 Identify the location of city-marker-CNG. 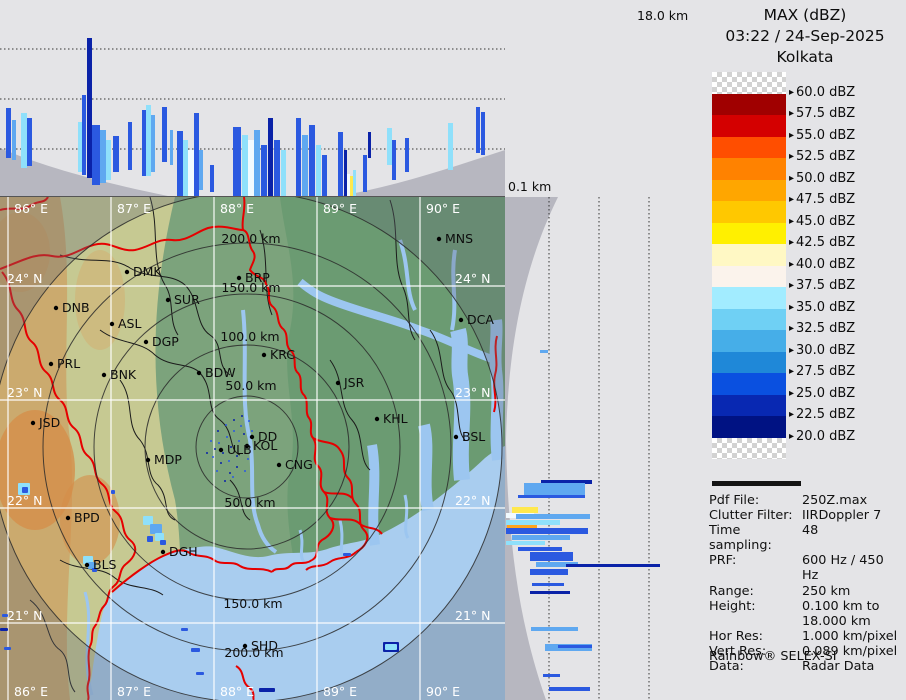
(279, 465).